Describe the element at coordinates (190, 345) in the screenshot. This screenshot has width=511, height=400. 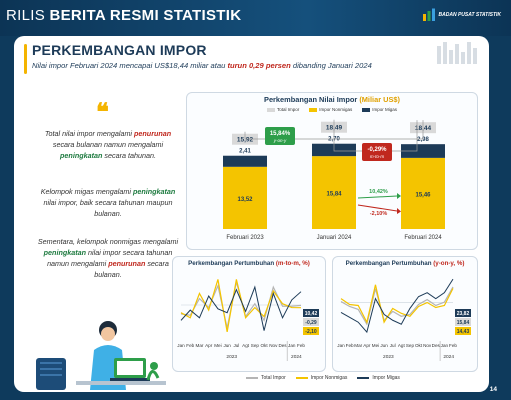
I see `line1-tick-1: Feb` at that location.